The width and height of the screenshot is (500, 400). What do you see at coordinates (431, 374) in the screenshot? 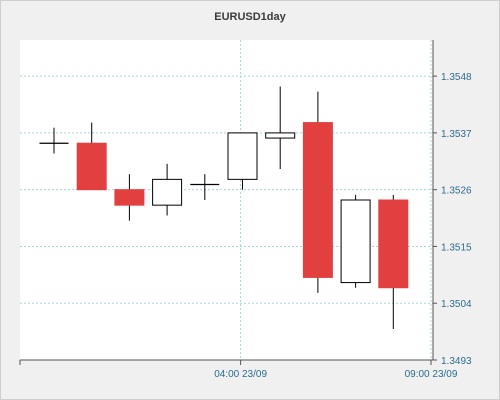
I see `x-tick-label: 09:00 23/09` at bounding box center [431, 374].